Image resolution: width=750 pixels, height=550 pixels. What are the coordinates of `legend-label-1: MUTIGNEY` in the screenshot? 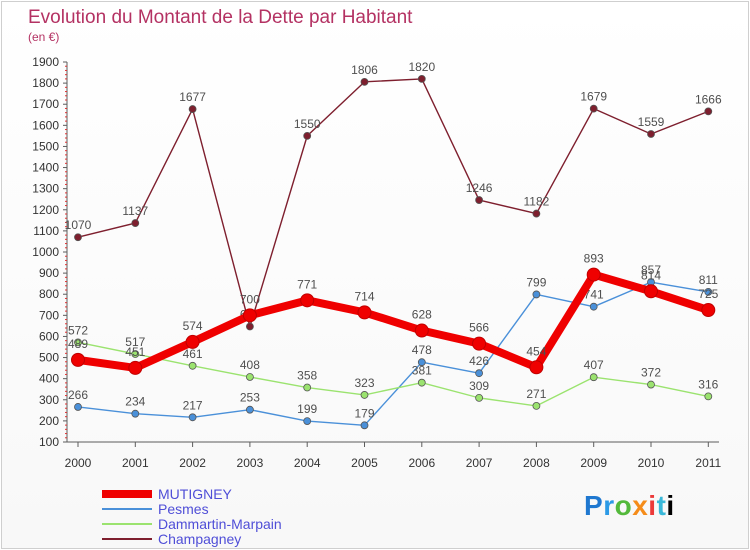 It's located at (195, 494).